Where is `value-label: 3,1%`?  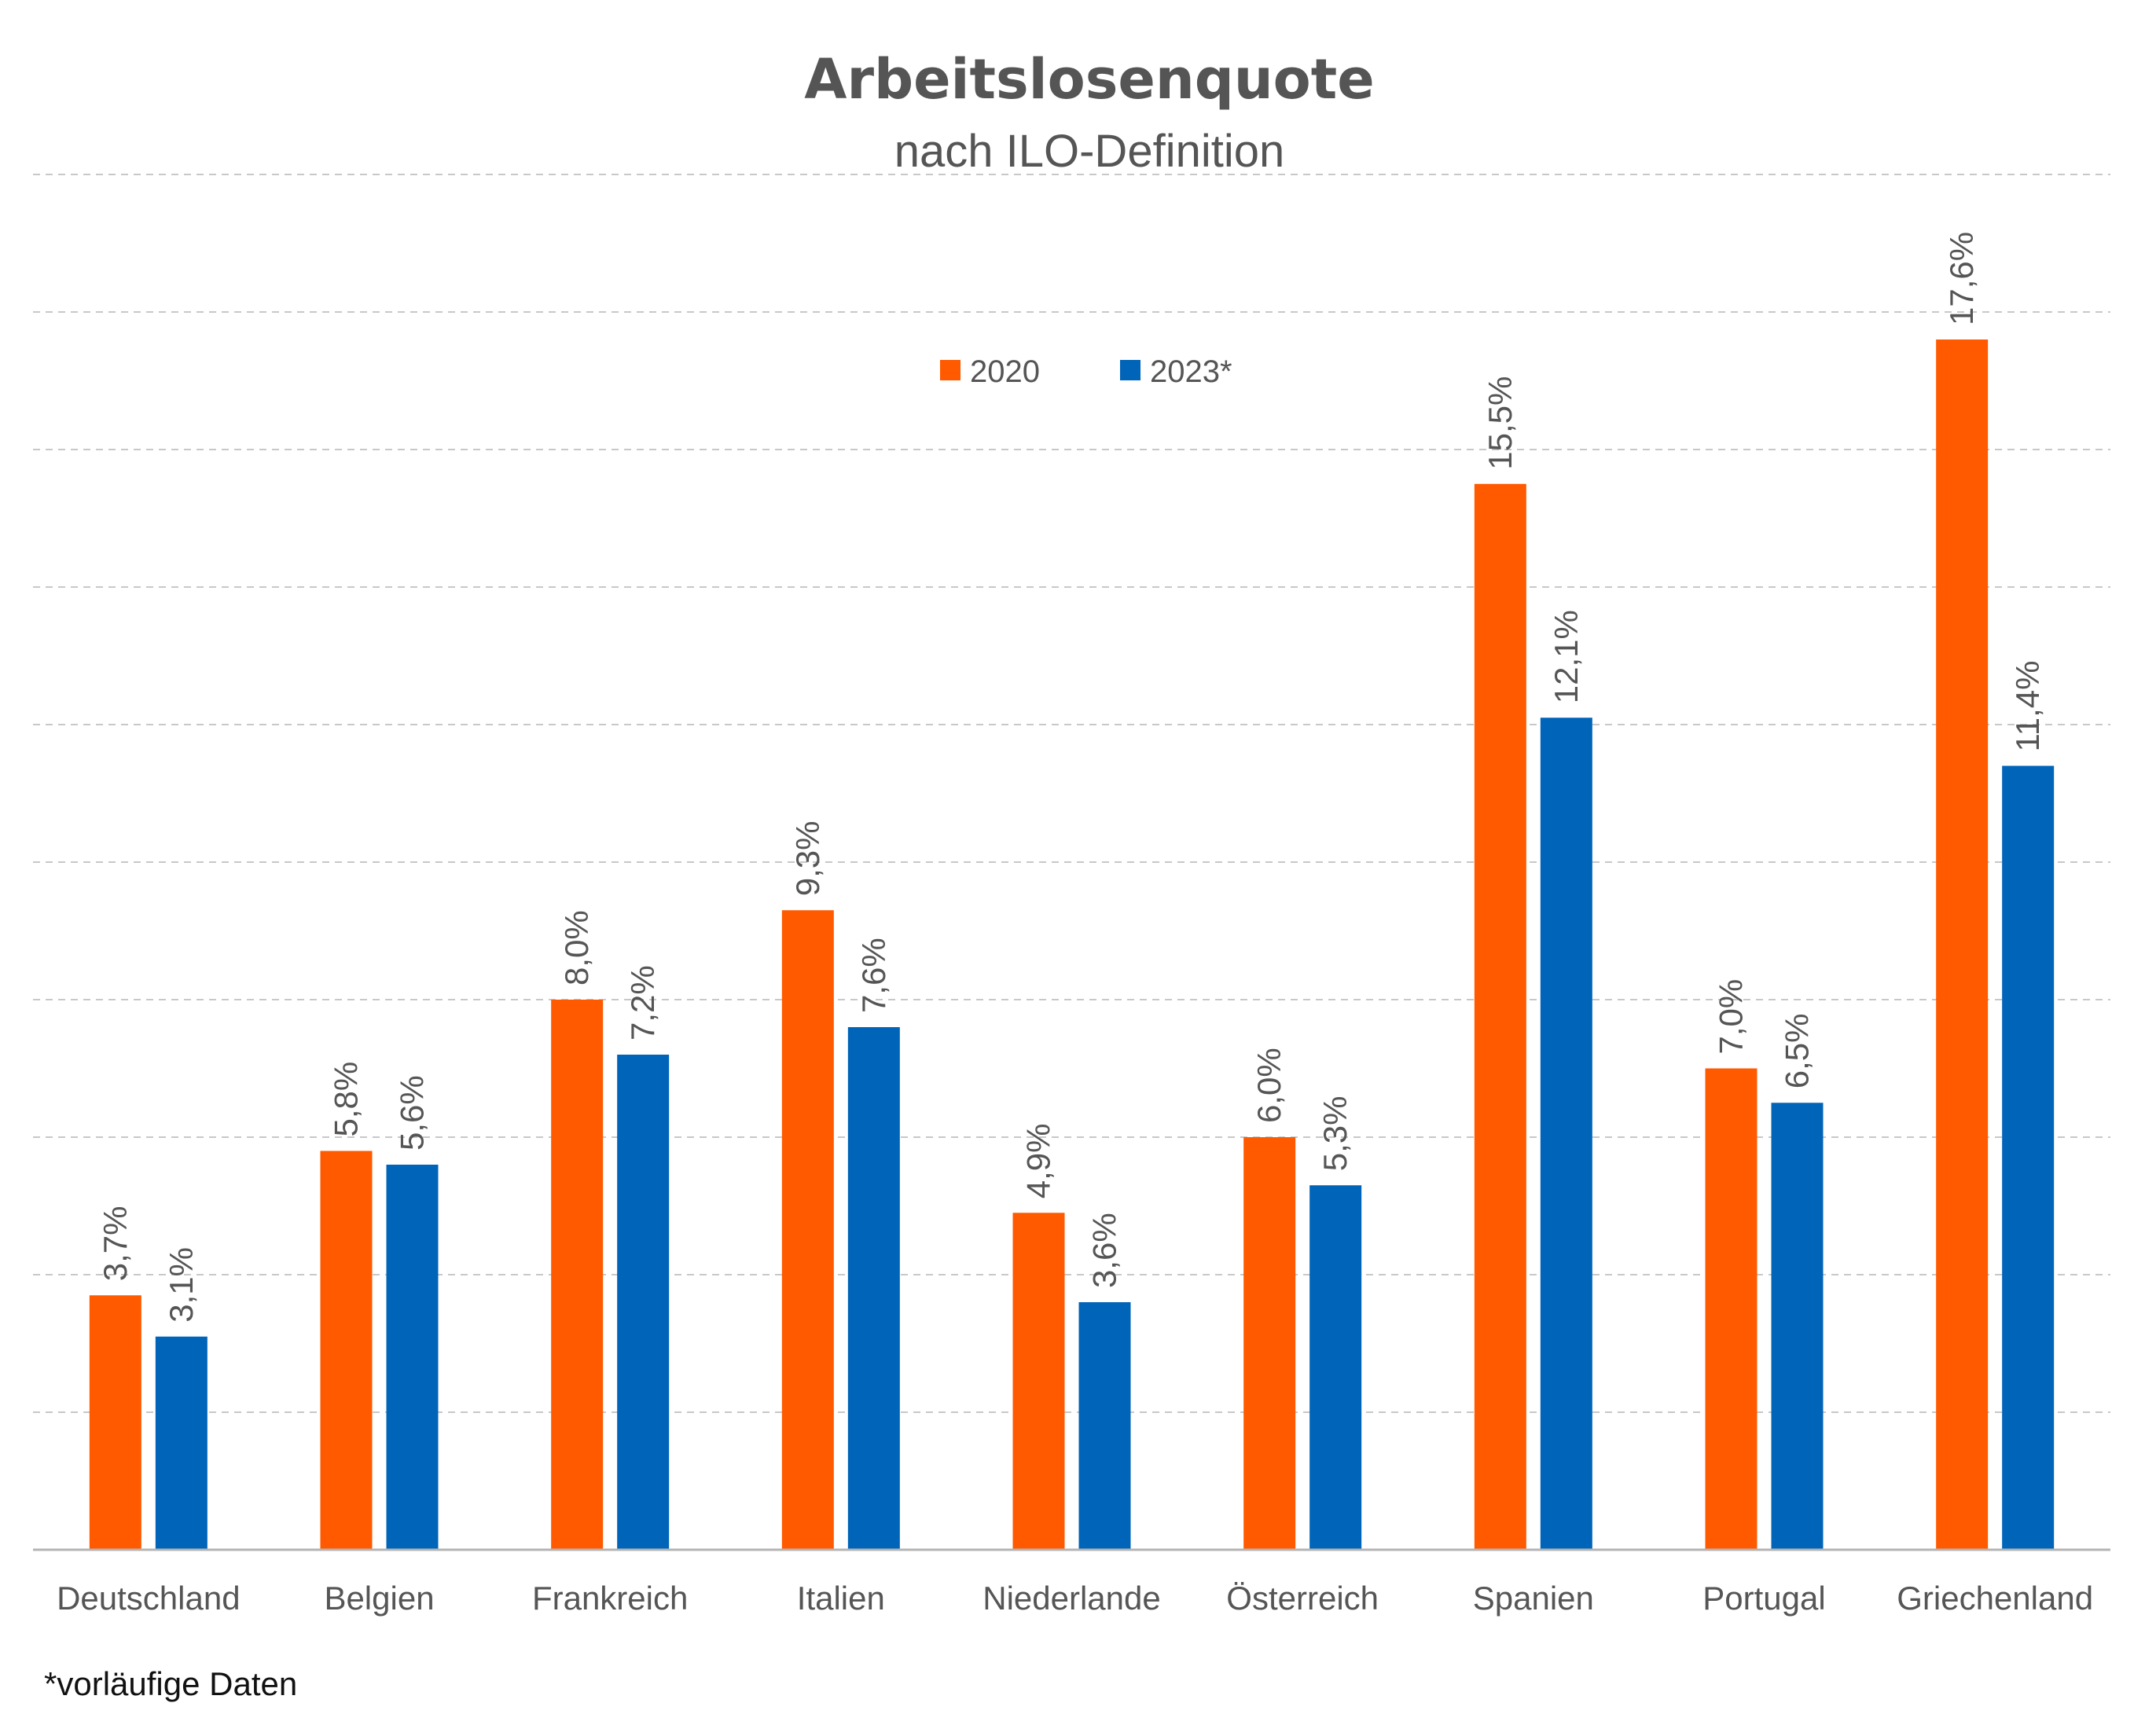 value-label: 3,1% is located at coordinates (182, 1285).